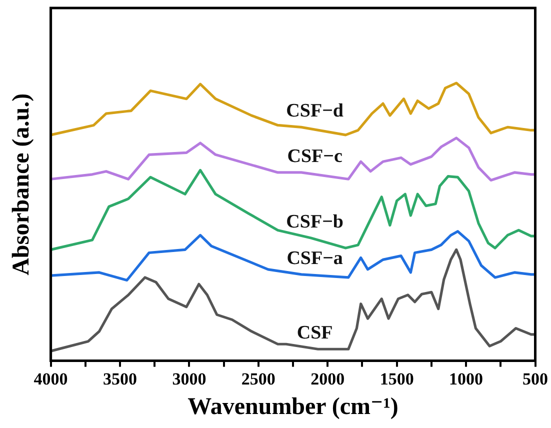 The image size is (551, 428). Describe the element at coordinates (466, 378) in the screenshot. I see `x-tick-label: 1000` at that location.